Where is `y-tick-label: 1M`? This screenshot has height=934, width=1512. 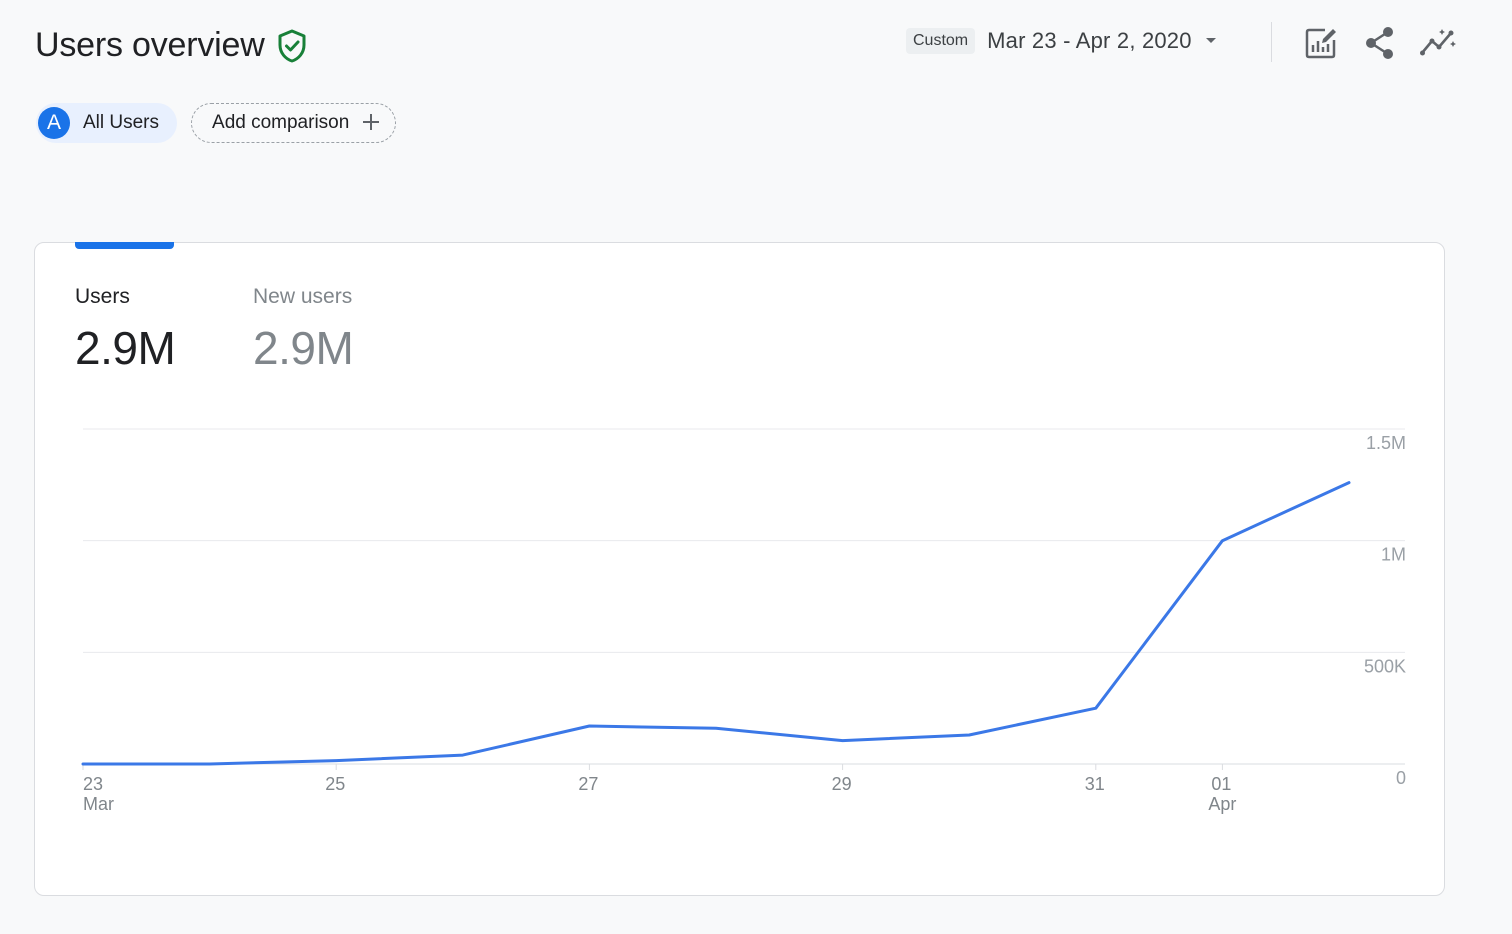 y-tick-label: 1M is located at coordinates (1393, 555).